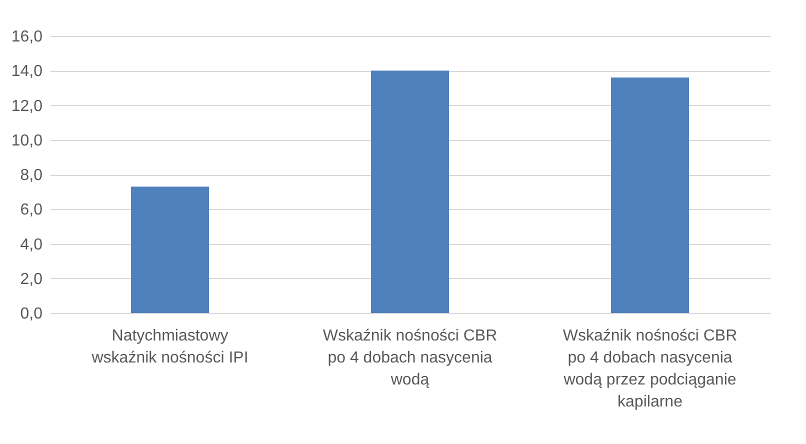 This screenshot has height=444, width=806. What do you see at coordinates (27, 37) in the screenshot?
I see `y-tick-label: 16,0` at bounding box center [27, 37].